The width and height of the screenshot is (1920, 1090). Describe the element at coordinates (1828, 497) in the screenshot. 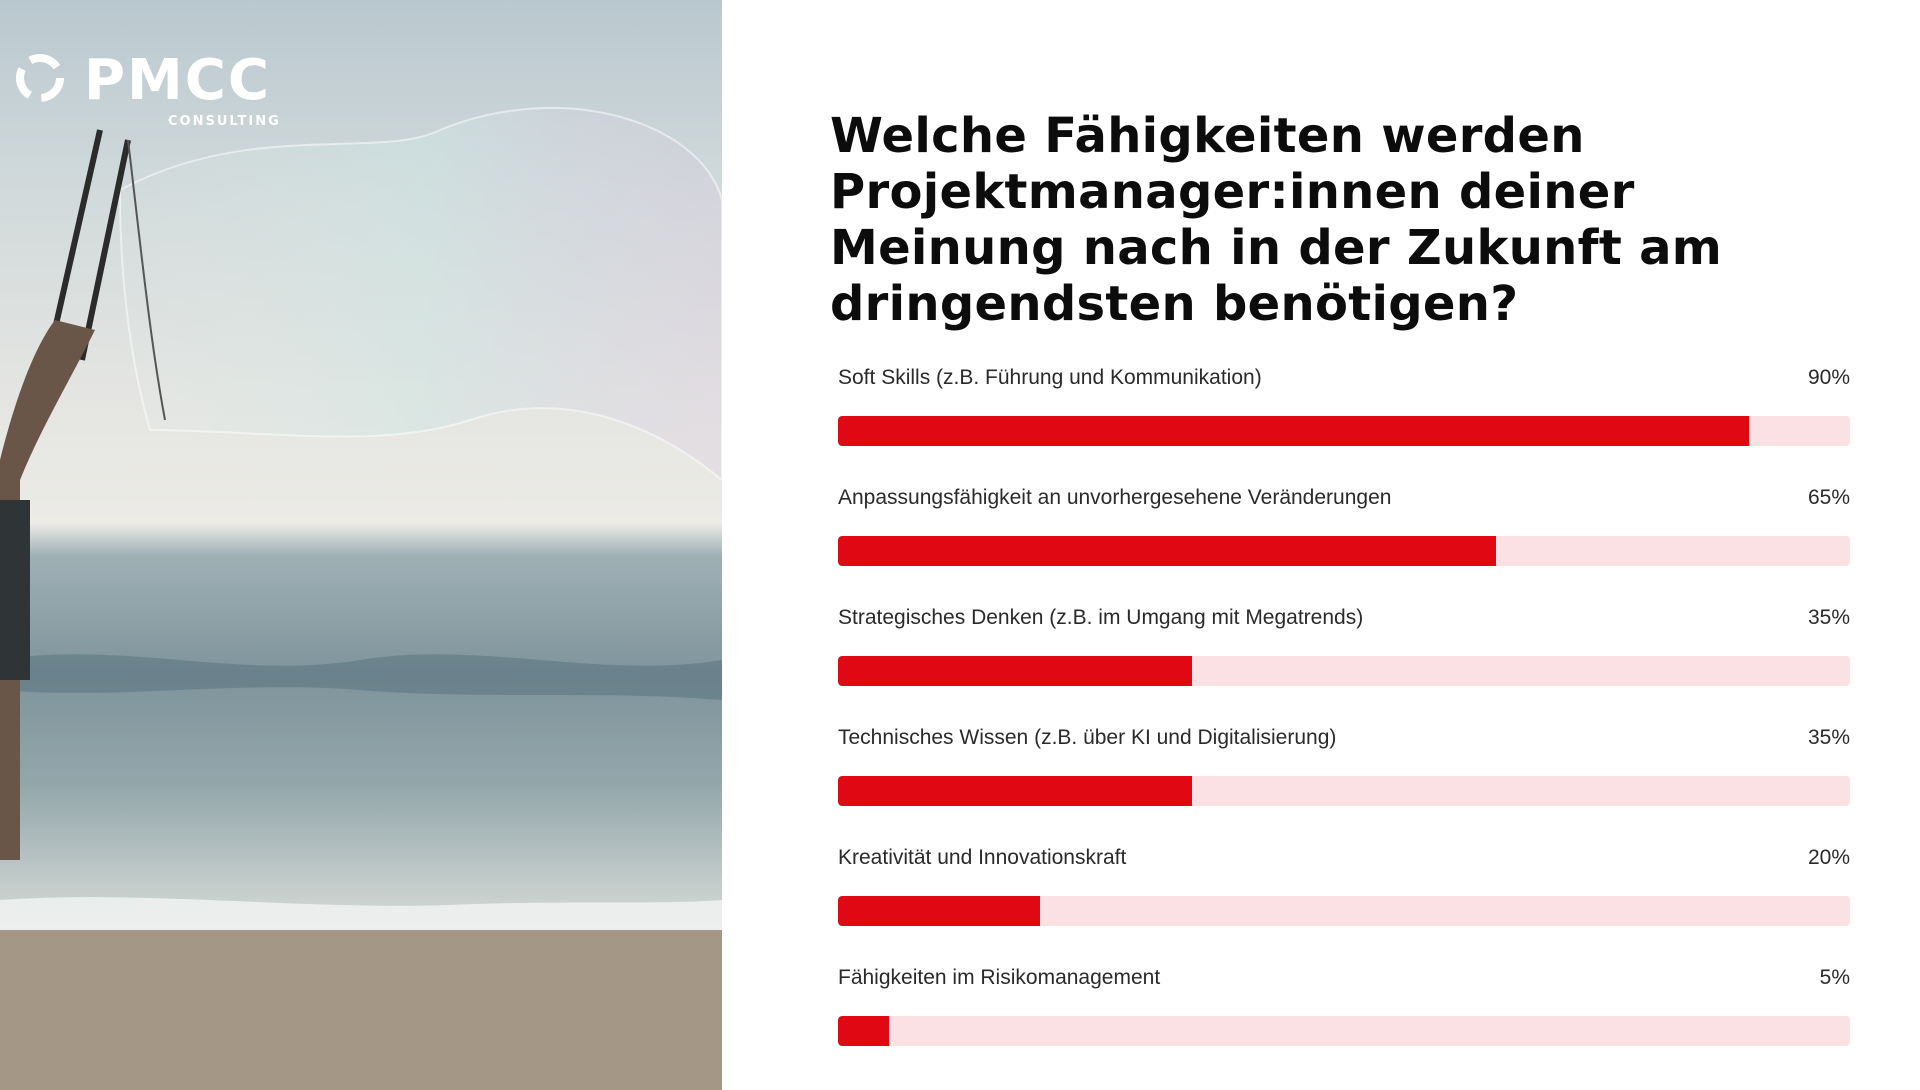

I see `bar-value-label: 65%` at that location.